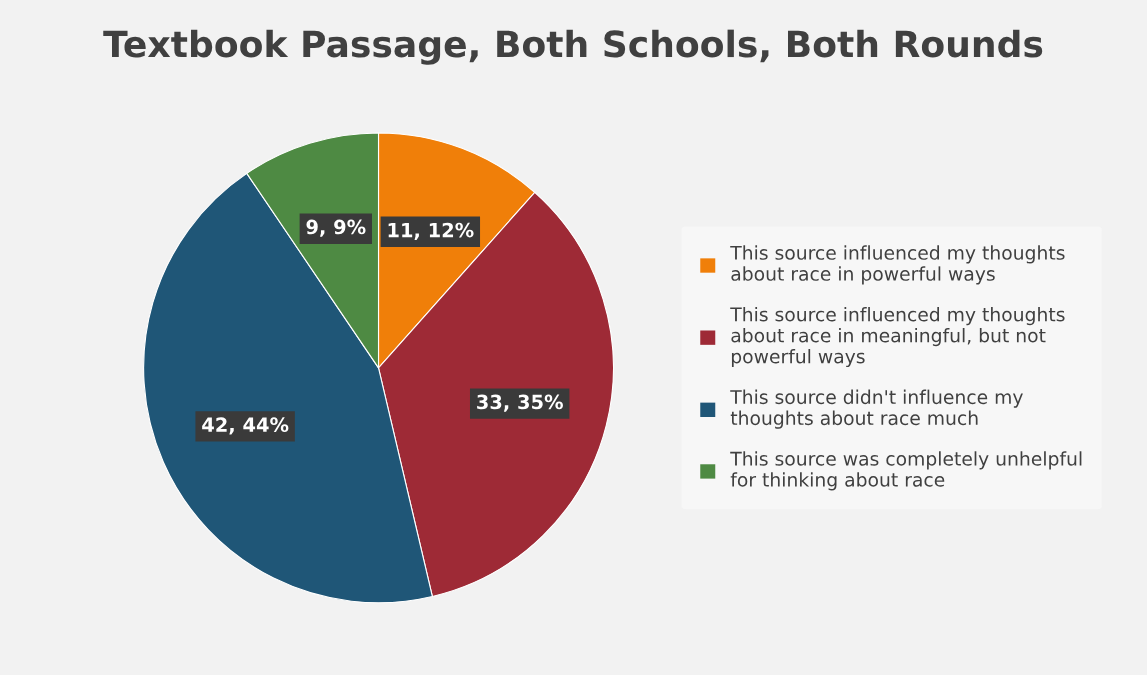 This screenshot has height=675, width=1147. I want to click on chart-title: Textbook Passage, Both Schools, Both Rounds, so click(573, 47).